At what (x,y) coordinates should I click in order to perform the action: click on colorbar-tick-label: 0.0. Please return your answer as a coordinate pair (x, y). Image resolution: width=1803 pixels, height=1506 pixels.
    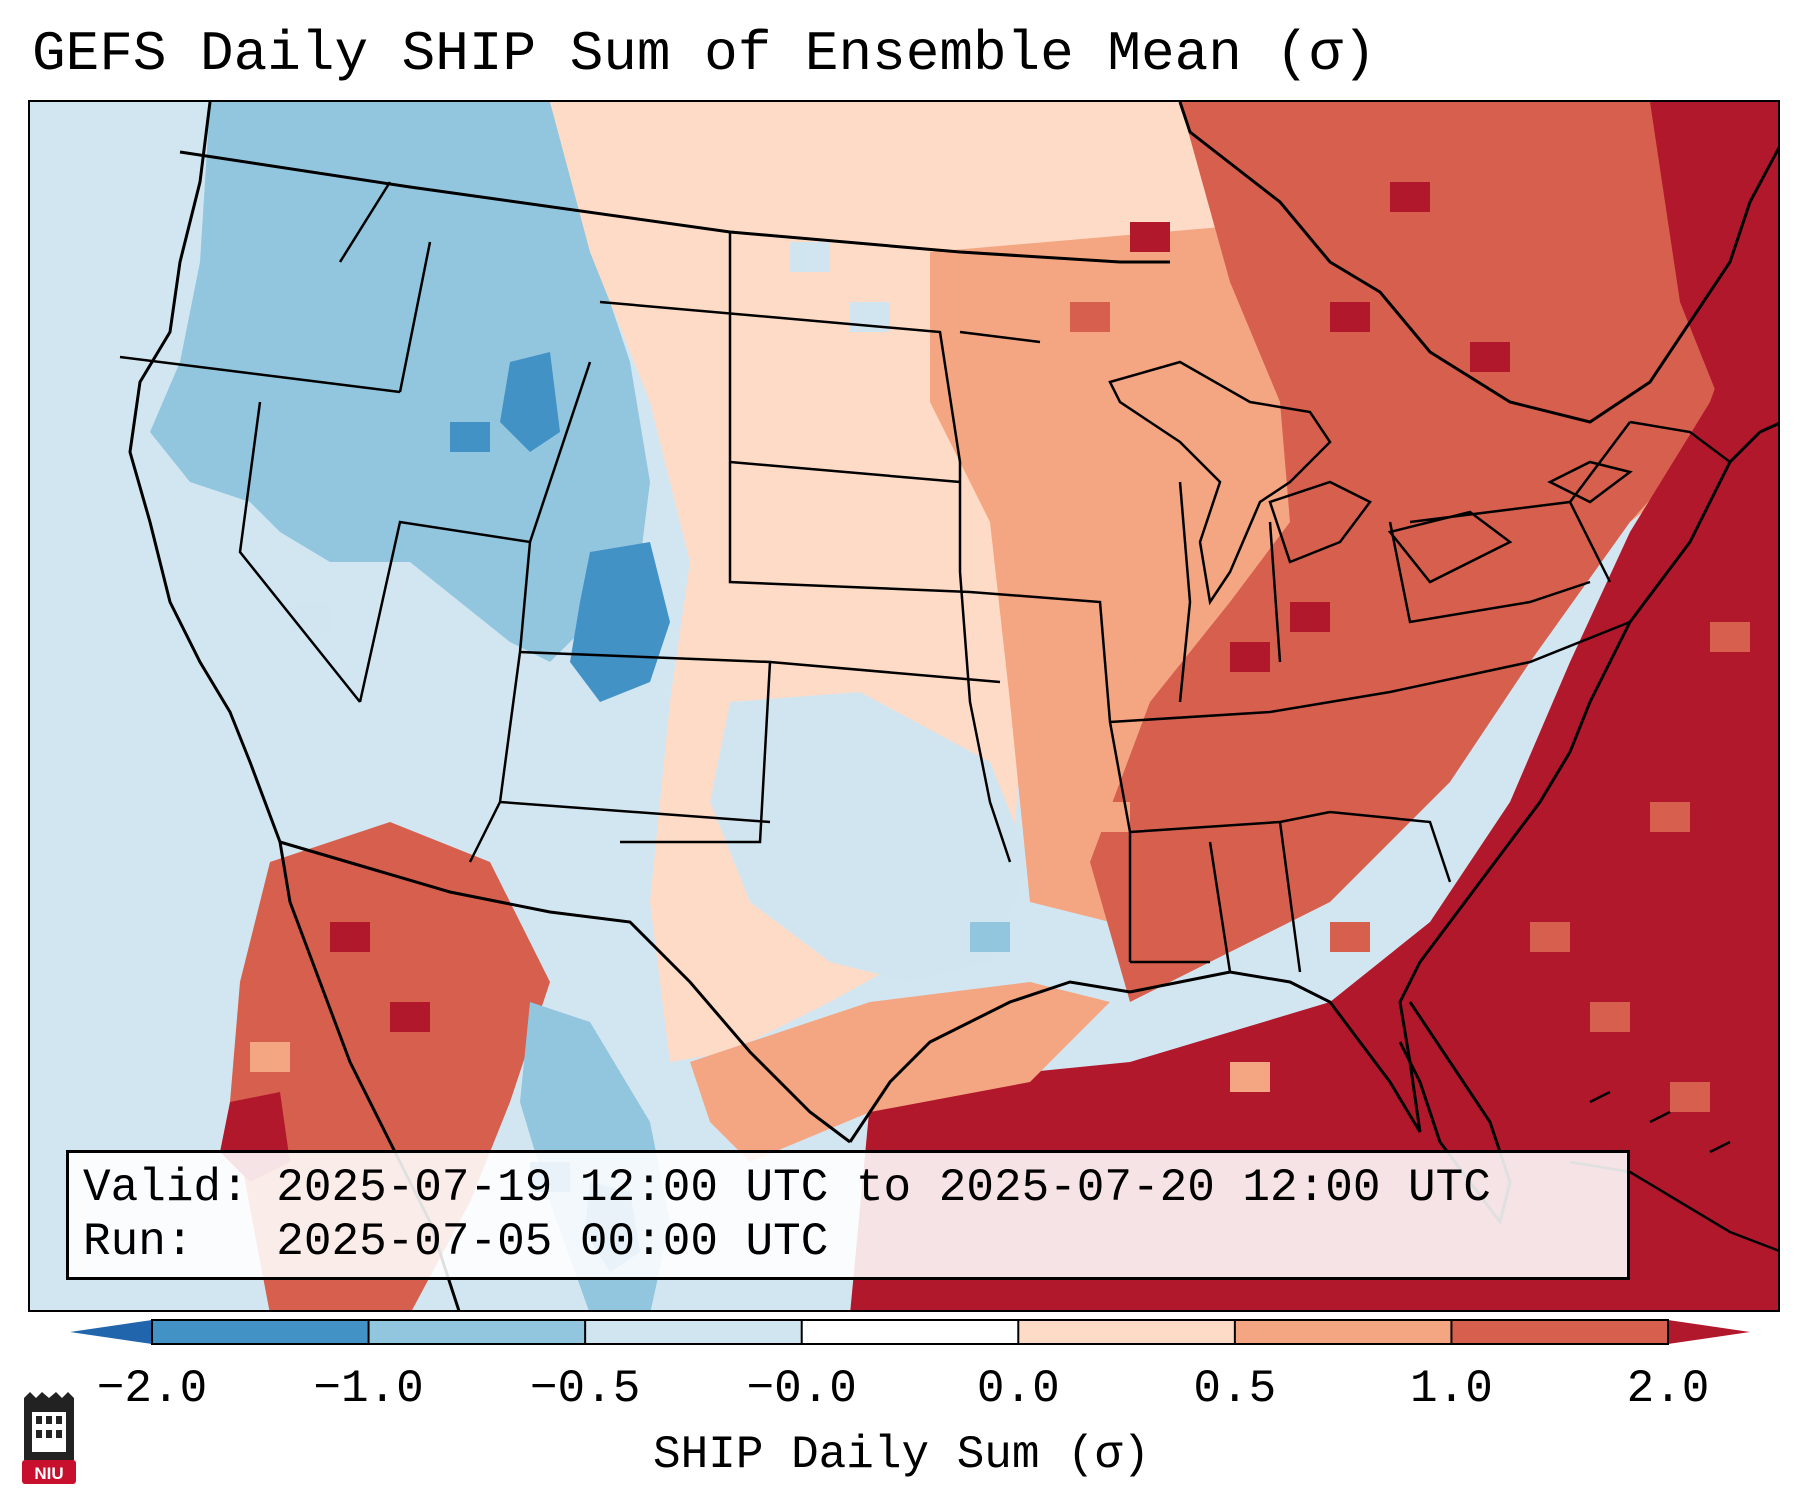
    Looking at the image, I should click on (1018, 1389).